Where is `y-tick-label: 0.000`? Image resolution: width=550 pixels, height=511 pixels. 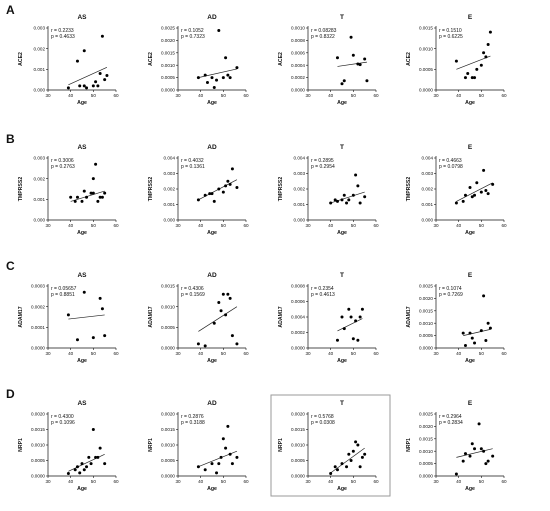 y-tick-label: 0.000 is located at coordinates (428, 220).